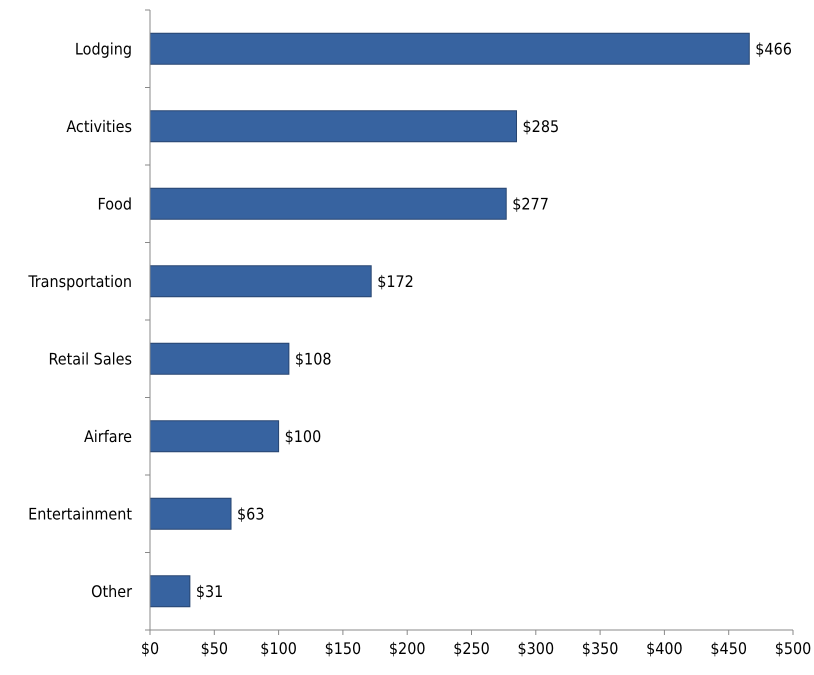 Image resolution: width=814 pixels, height=675 pixels. Describe the element at coordinates (80, 514) in the screenshot. I see `y-tick-label: Entertainment` at that location.